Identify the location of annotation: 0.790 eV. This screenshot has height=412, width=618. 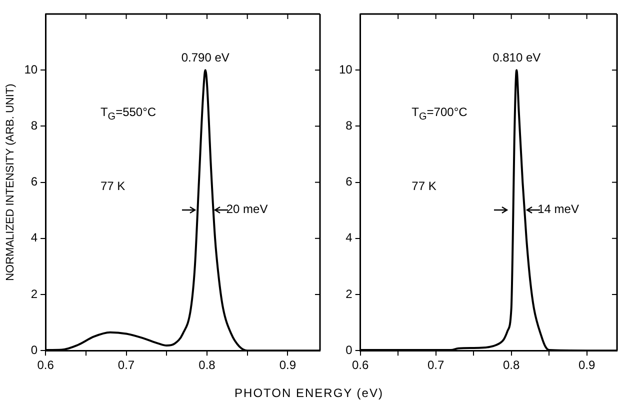
(205, 57).